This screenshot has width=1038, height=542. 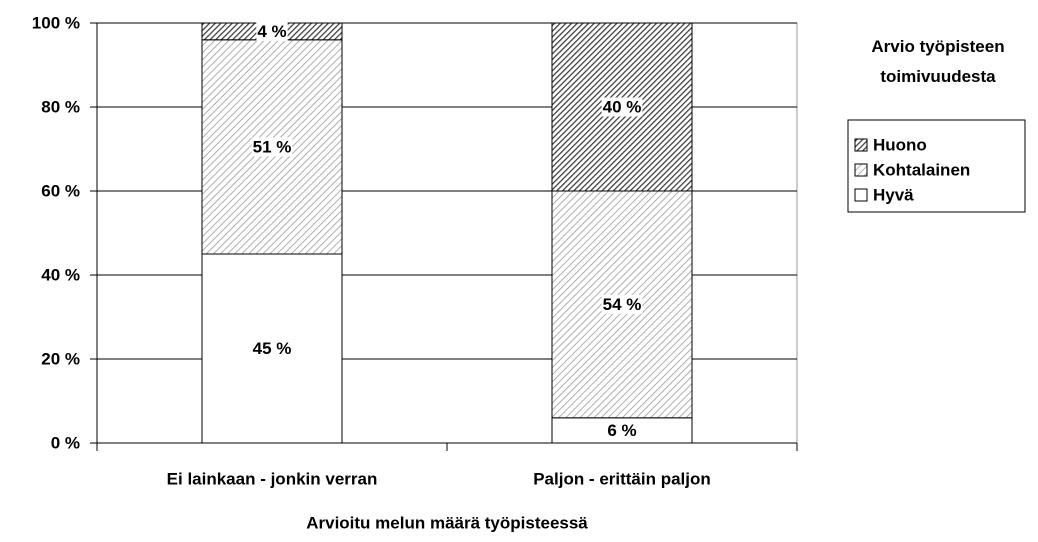 I want to click on y-tick-label: 40 %, so click(x=60, y=274).